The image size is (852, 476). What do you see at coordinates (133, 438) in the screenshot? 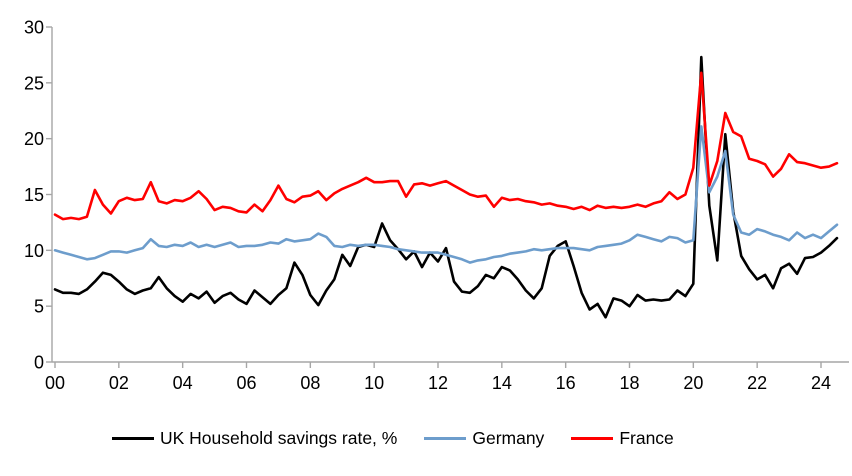
I see `uk-line-swatch` at bounding box center [133, 438].